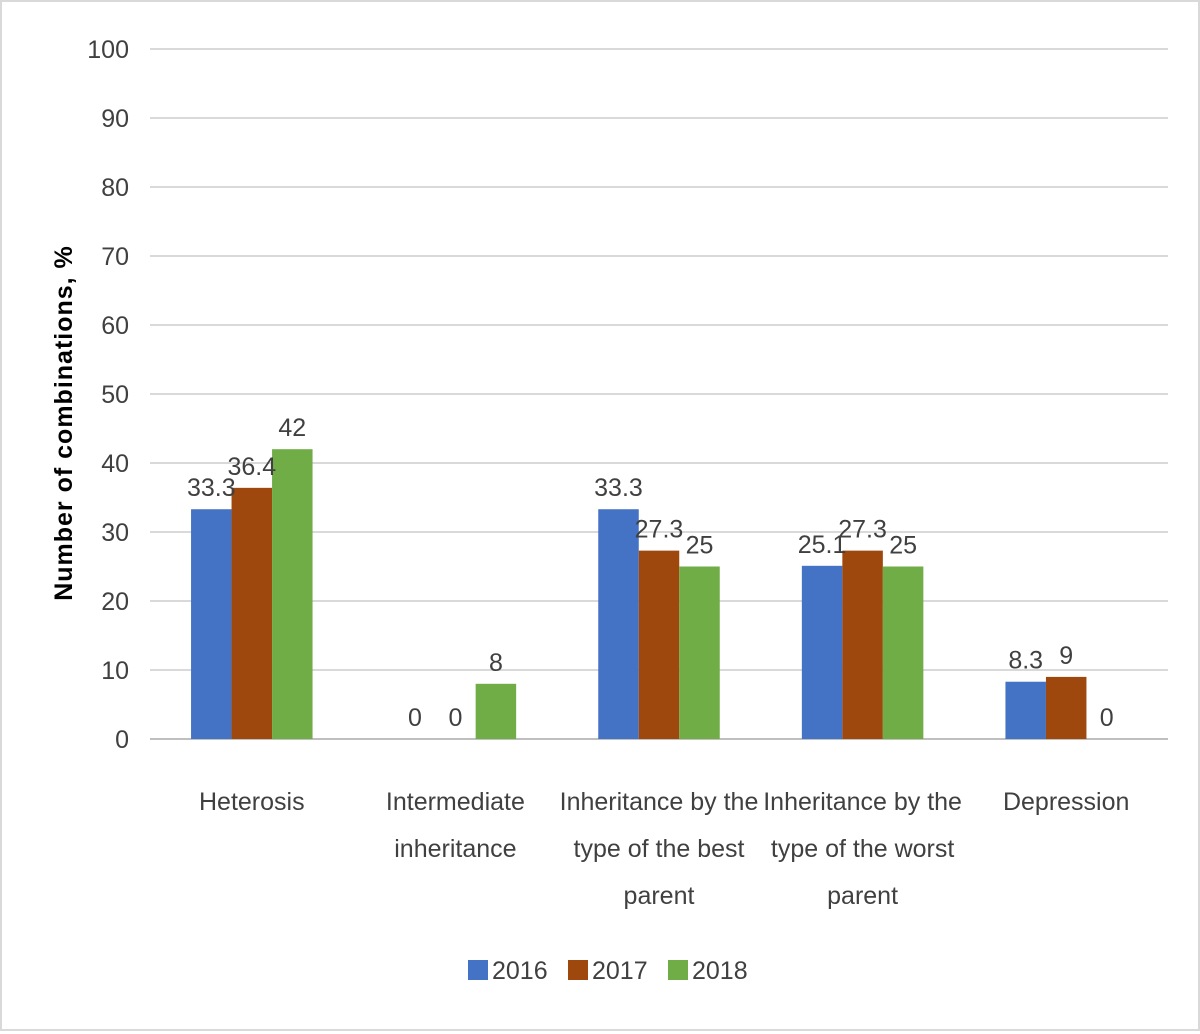 The height and width of the screenshot is (1034, 1200). Describe the element at coordinates (520, 971) in the screenshot. I see `legend-label: 2016` at that location.